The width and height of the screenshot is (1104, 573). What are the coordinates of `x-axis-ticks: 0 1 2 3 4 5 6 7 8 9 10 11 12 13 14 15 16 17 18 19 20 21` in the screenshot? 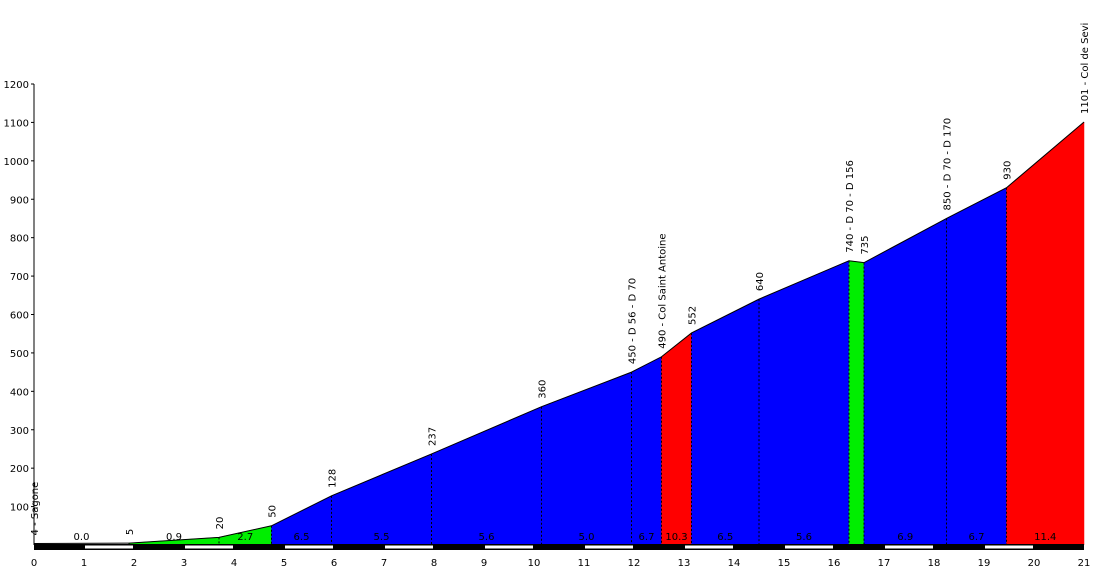 It's located at (561, 563).